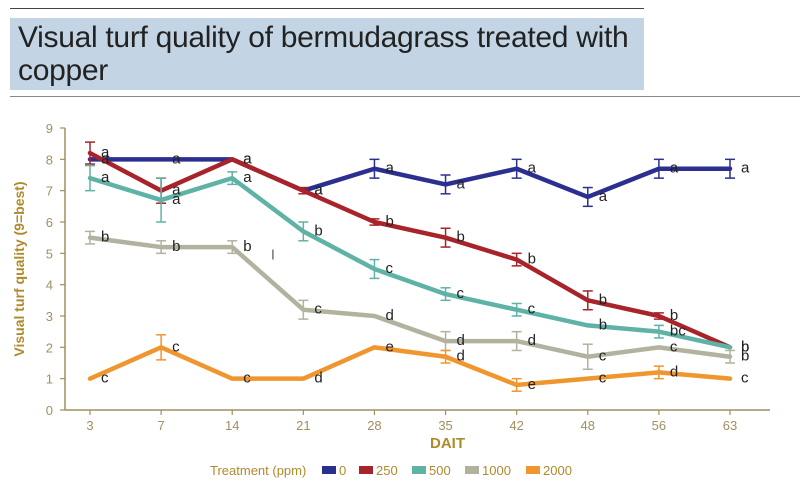 This screenshot has width=800, height=490. I want to click on x-tick-label: 42, so click(516, 425).